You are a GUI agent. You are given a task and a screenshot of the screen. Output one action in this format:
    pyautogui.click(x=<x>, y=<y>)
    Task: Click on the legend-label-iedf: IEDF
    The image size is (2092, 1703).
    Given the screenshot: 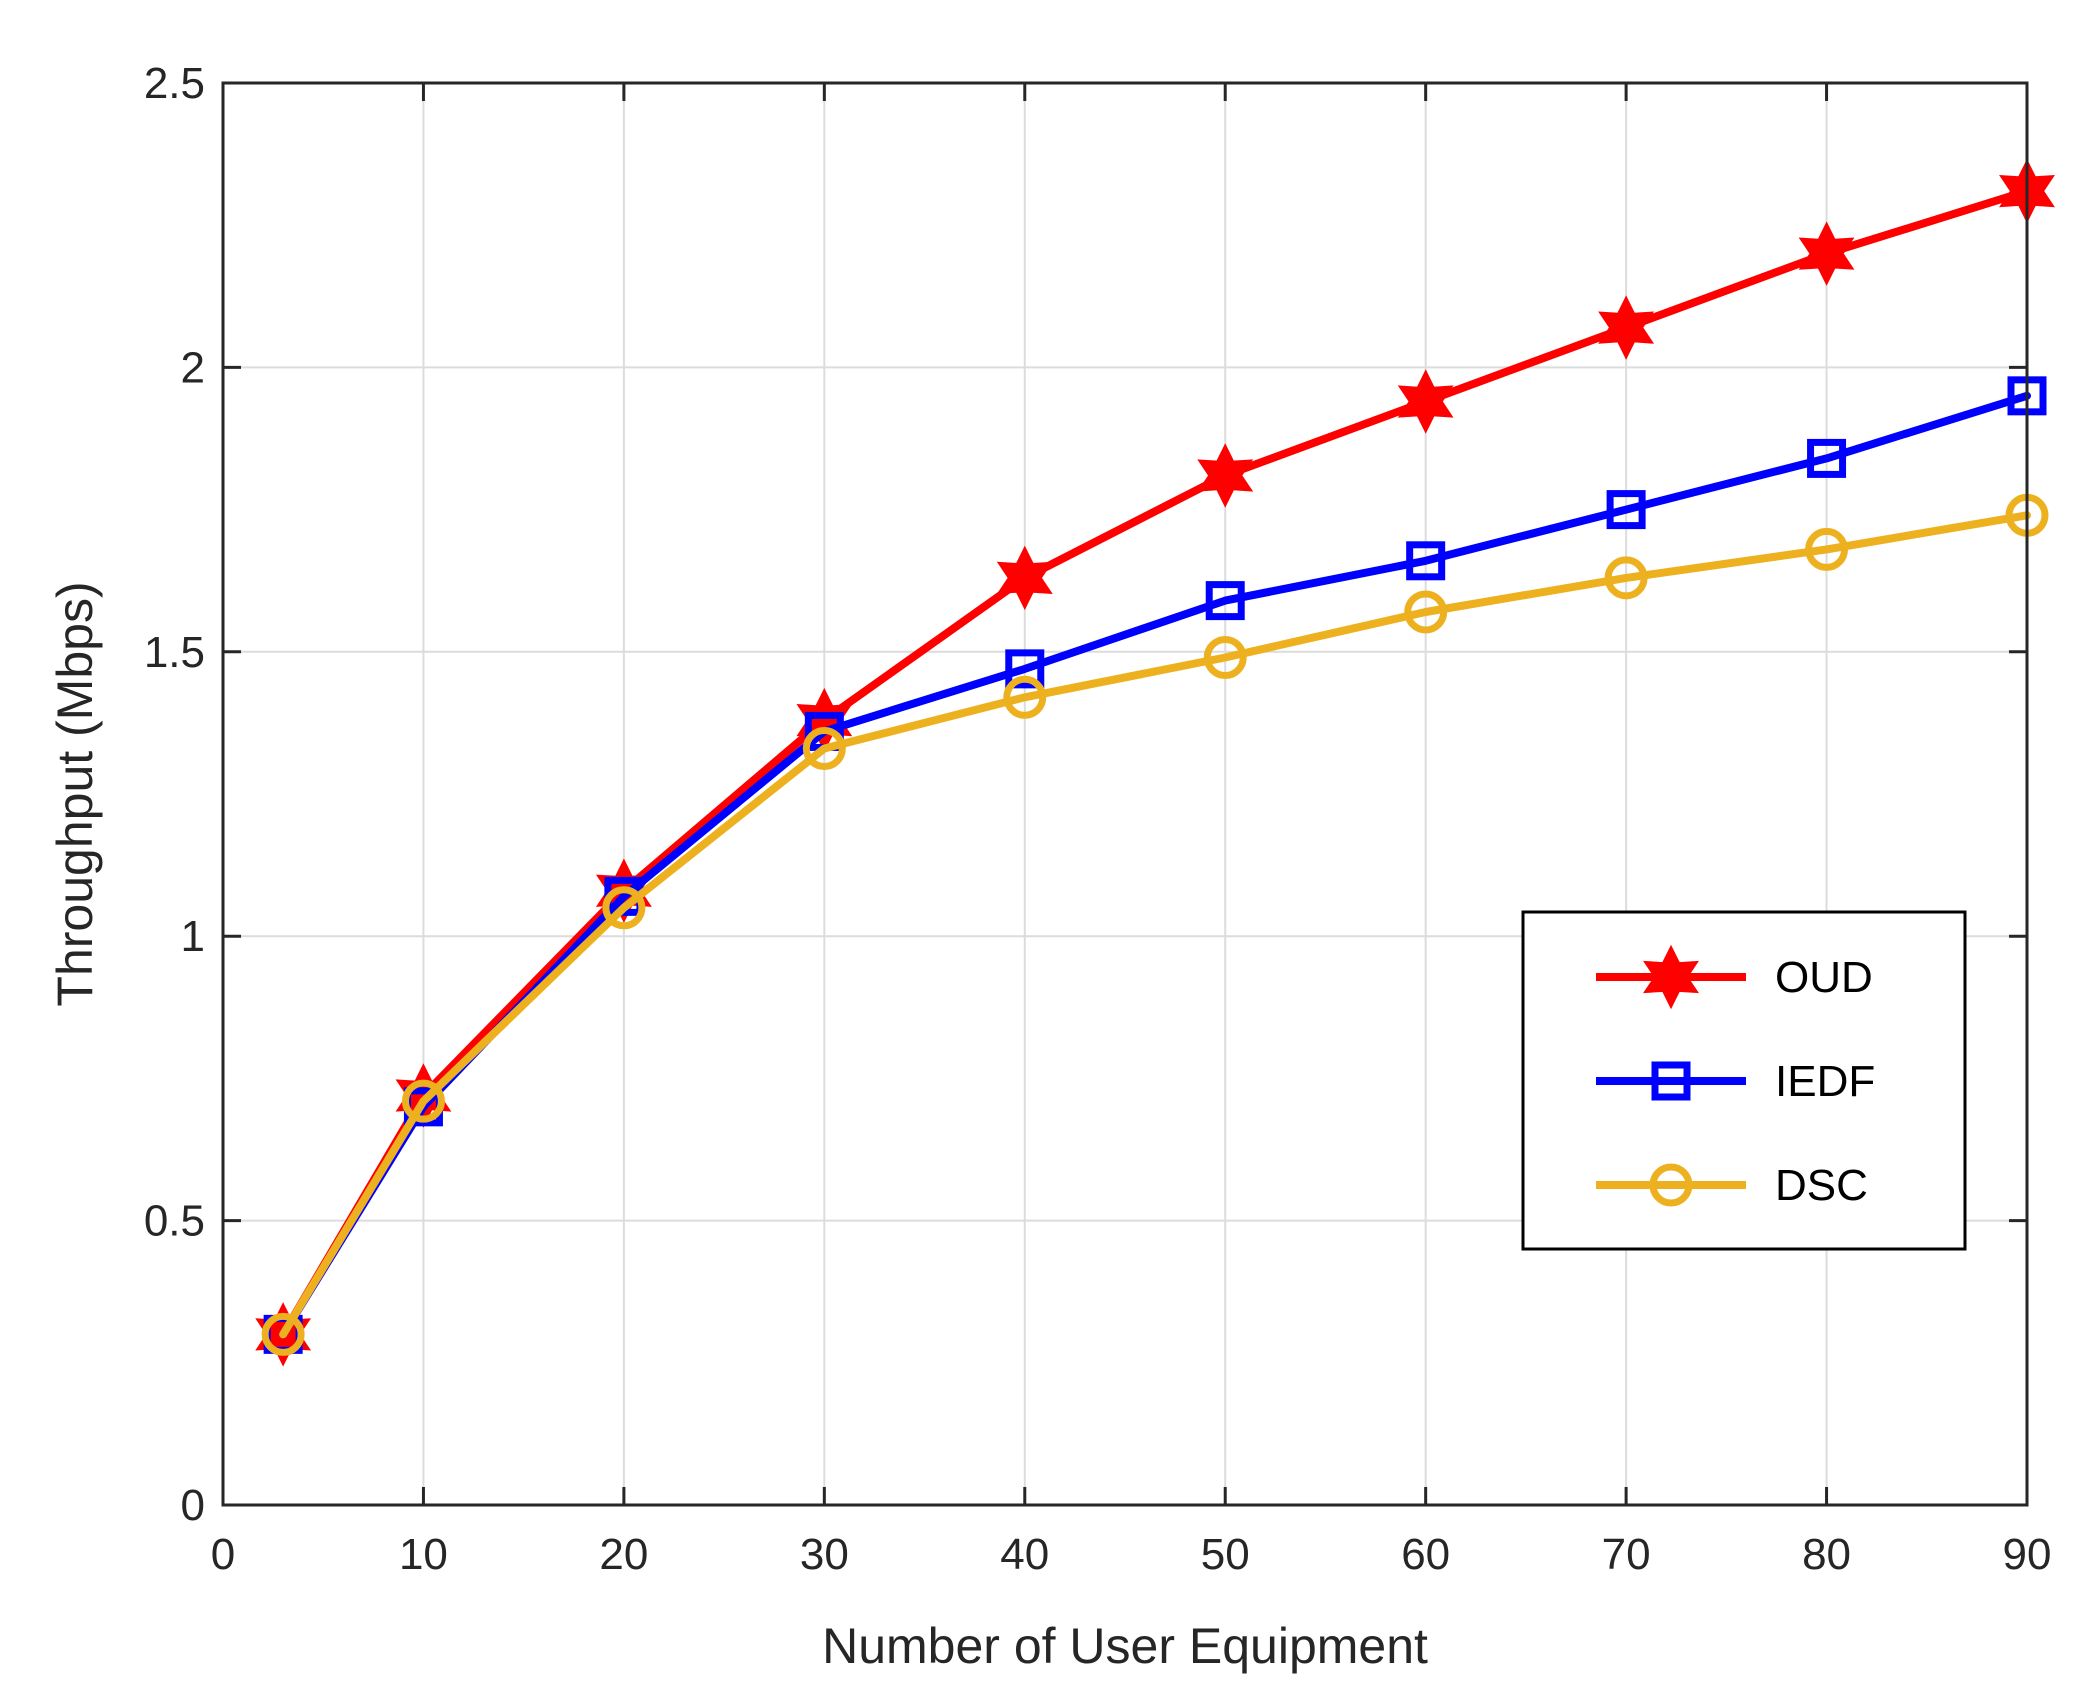 What is the action you would take?
    pyautogui.click(x=1825, y=1081)
    